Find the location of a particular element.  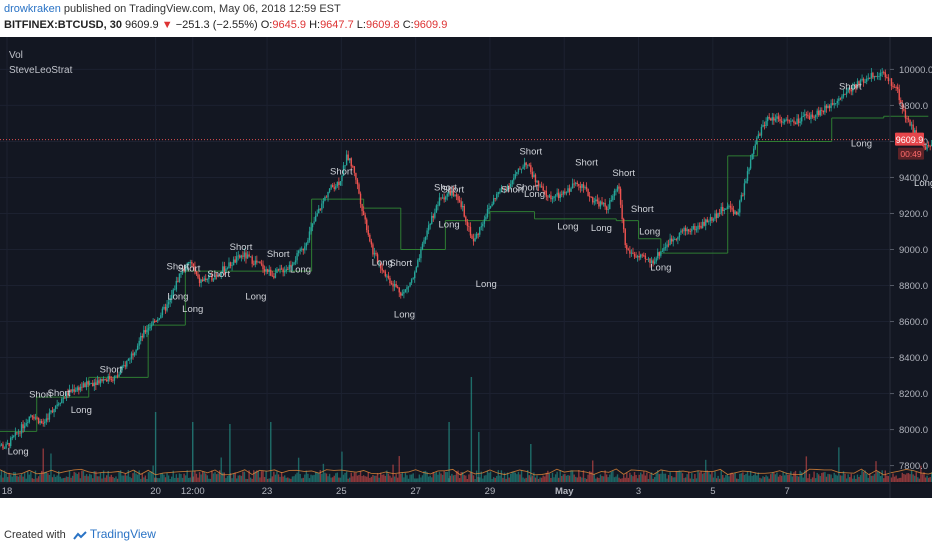

x-tick-label: 20 is located at coordinates (155, 491).